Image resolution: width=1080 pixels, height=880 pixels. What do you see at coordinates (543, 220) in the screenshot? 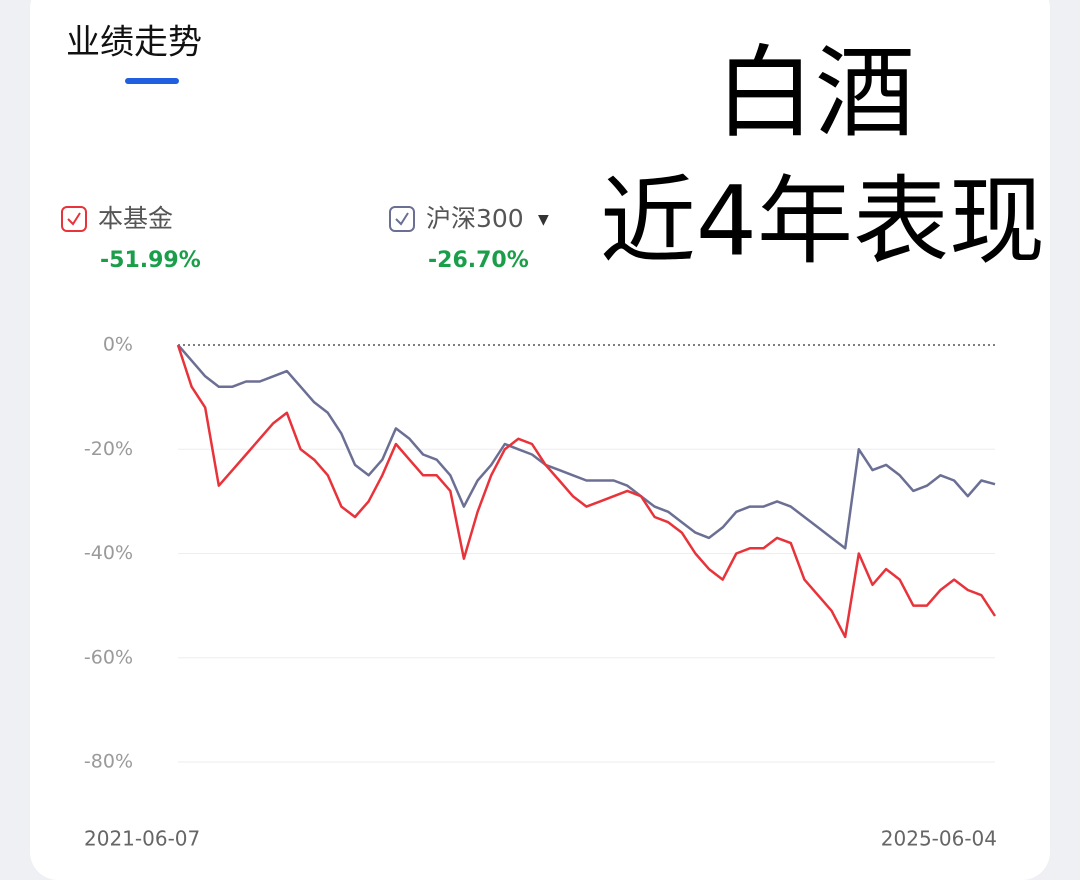
I see `dropdown-icon: ▼` at bounding box center [543, 220].